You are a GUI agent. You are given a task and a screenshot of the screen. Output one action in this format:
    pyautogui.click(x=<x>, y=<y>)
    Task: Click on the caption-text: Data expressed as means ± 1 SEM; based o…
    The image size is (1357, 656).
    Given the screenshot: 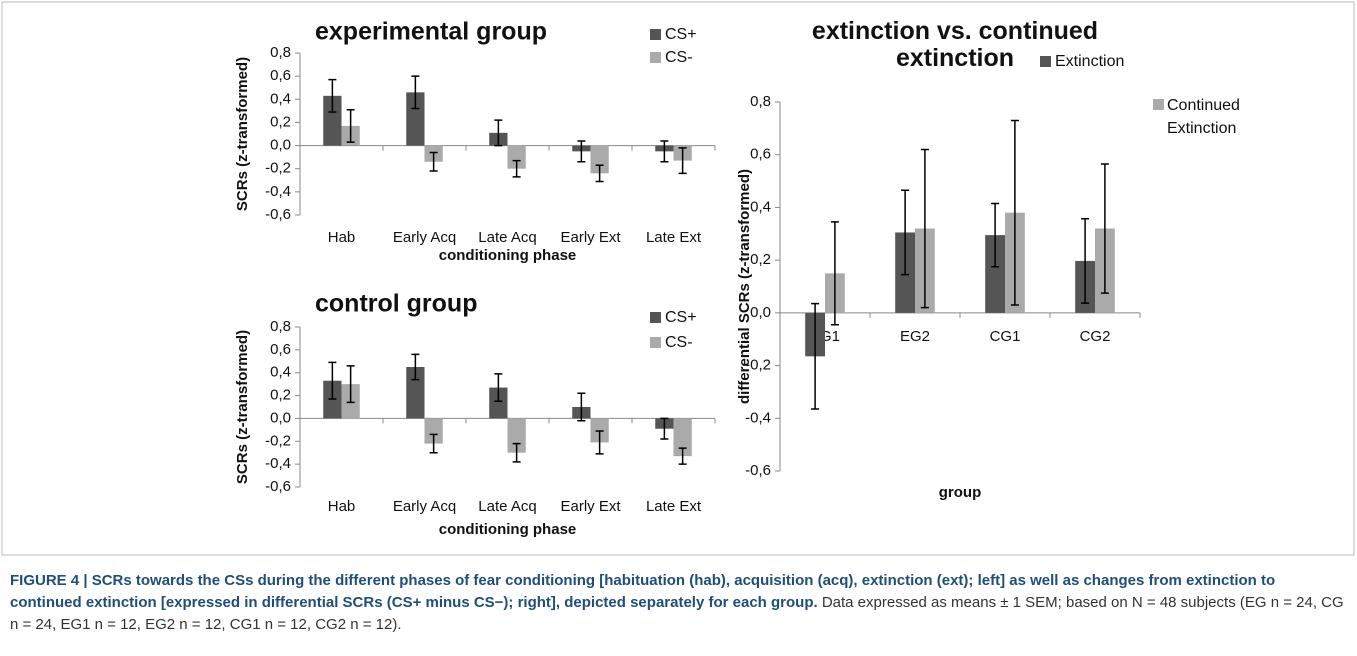 What is the action you would take?
    pyautogui.click(x=677, y=613)
    